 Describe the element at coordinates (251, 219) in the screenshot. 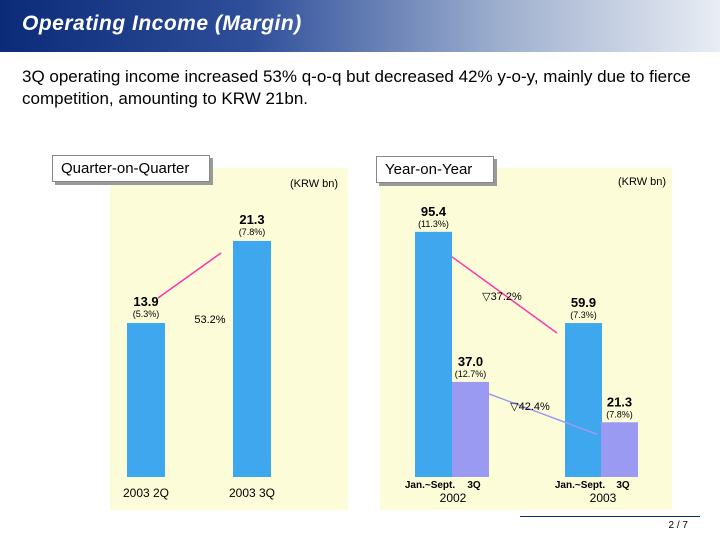

I see `qoq-value-label: 21.3` at that location.